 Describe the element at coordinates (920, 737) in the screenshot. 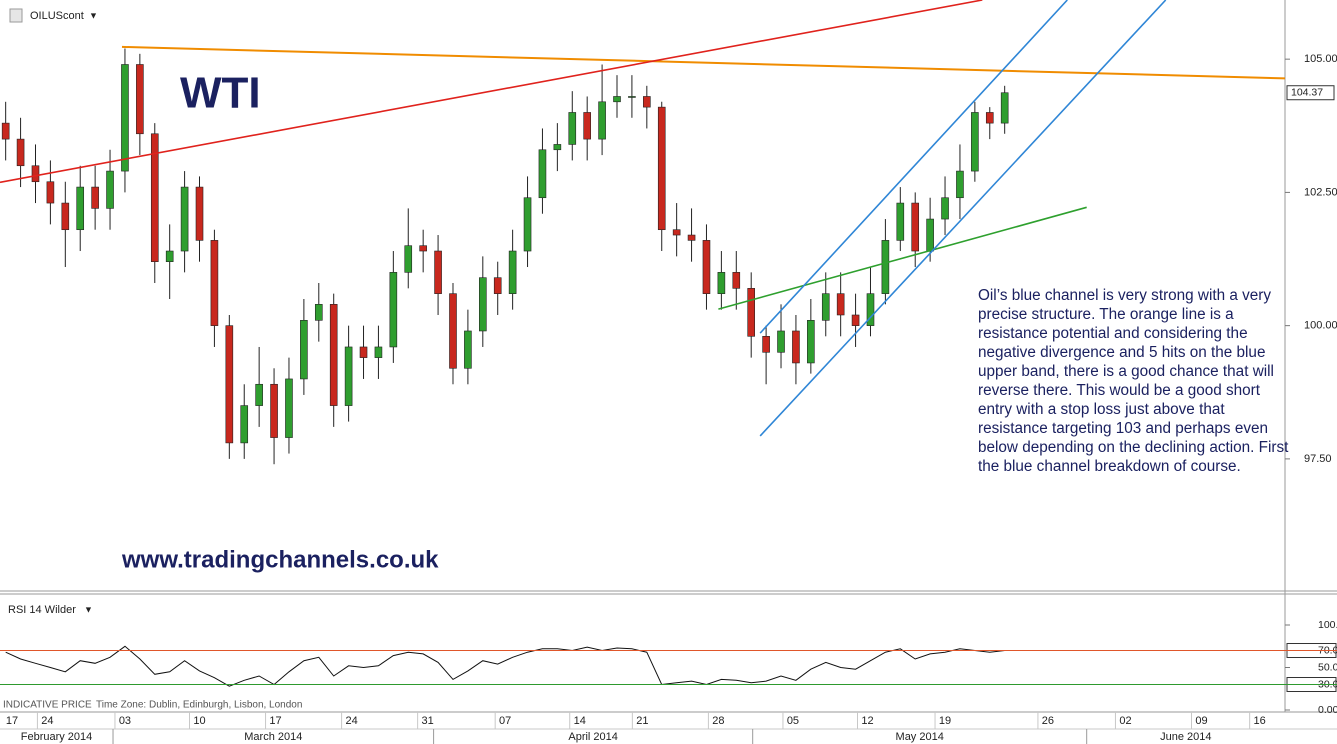

I see `month-label: May 2014` at that location.